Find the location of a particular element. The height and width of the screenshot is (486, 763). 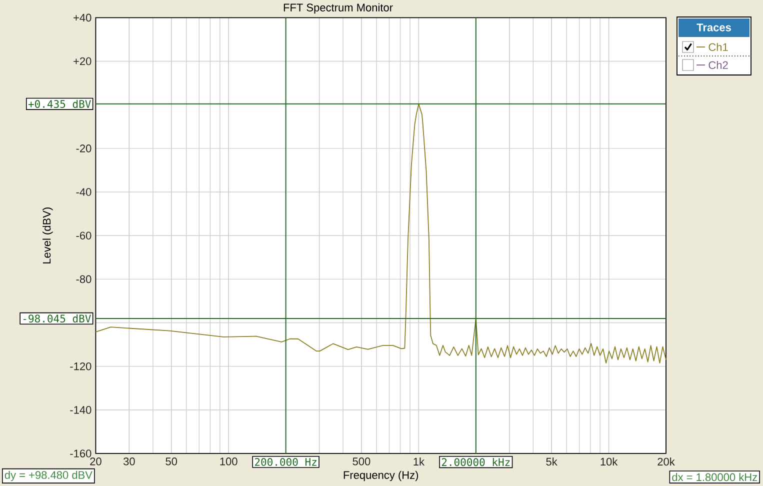

y-tick-label: -160 is located at coordinates (81, 454).